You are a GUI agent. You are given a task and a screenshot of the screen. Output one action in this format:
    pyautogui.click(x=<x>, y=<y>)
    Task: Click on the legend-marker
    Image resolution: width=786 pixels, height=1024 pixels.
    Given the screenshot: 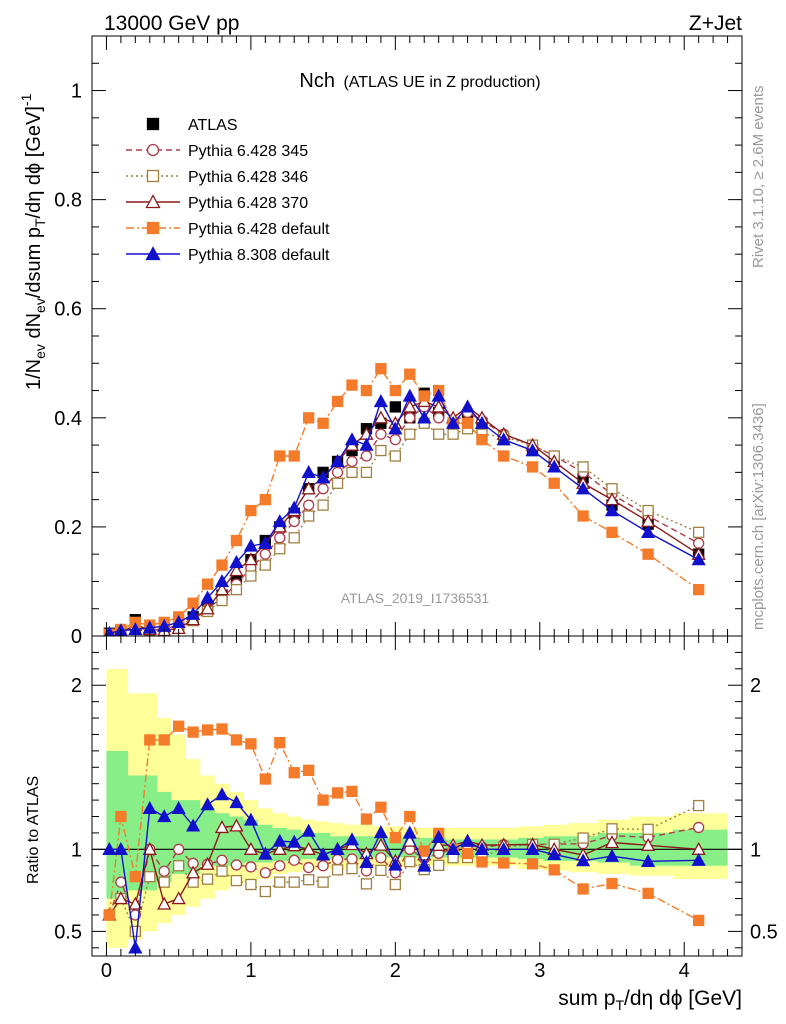 What is the action you would take?
    pyautogui.click(x=153, y=228)
    